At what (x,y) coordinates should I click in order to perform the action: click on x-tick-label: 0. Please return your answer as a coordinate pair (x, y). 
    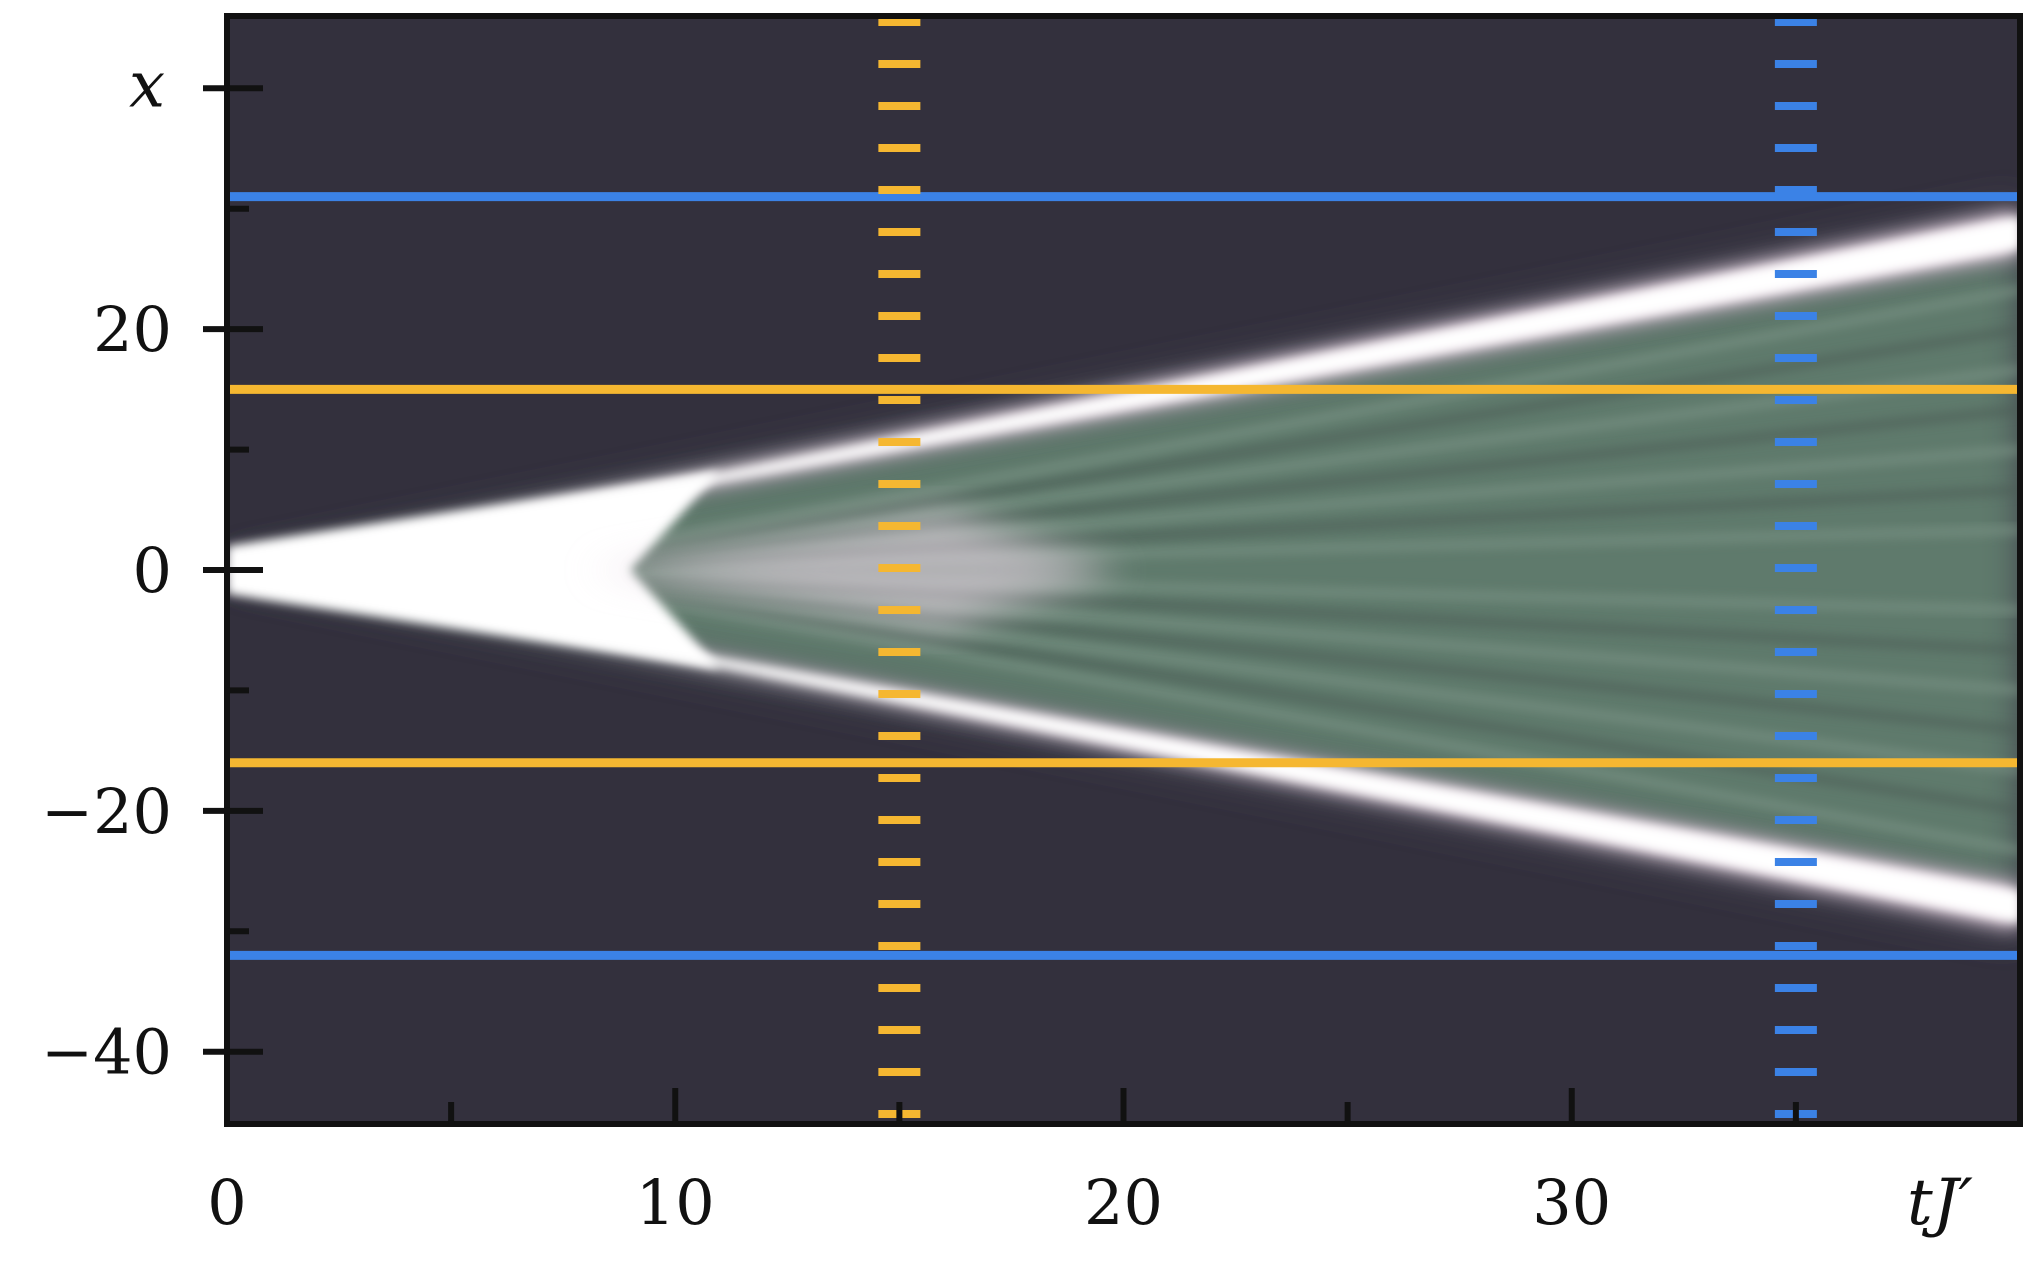
    Looking at the image, I should click on (226, 1202).